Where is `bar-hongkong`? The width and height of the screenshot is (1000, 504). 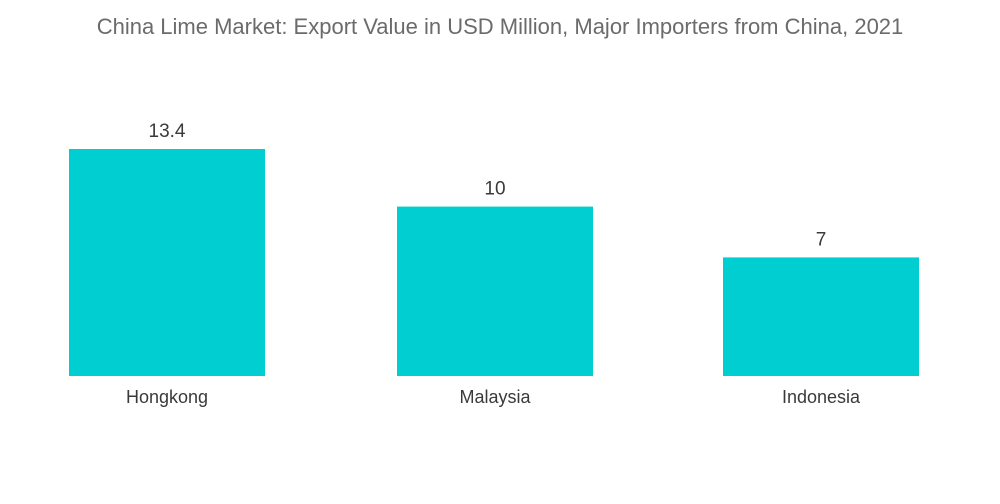 bar-hongkong is located at coordinates (167, 262).